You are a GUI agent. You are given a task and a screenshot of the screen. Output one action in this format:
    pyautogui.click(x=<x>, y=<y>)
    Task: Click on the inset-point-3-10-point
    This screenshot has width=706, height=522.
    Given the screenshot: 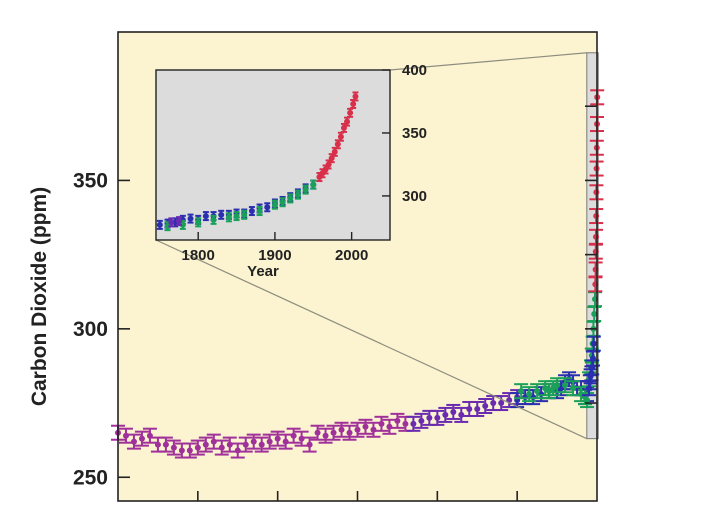 What is the action you would take?
    pyautogui.click(x=350, y=112)
    